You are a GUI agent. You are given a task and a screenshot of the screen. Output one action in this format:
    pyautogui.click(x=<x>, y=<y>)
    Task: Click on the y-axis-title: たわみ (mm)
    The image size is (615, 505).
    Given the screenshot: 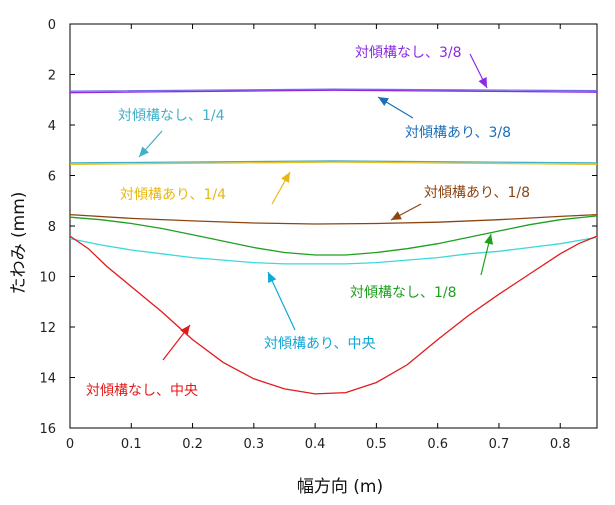 What is the action you would take?
    pyautogui.click(x=19, y=243)
    